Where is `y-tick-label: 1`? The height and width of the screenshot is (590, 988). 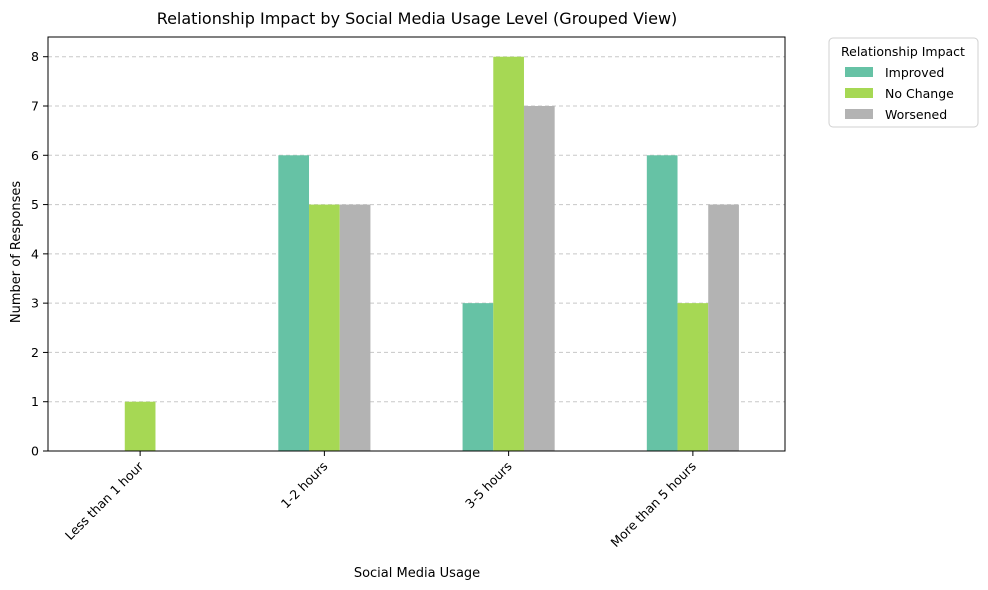
y-tick-label: 1 is located at coordinates (35, 401).